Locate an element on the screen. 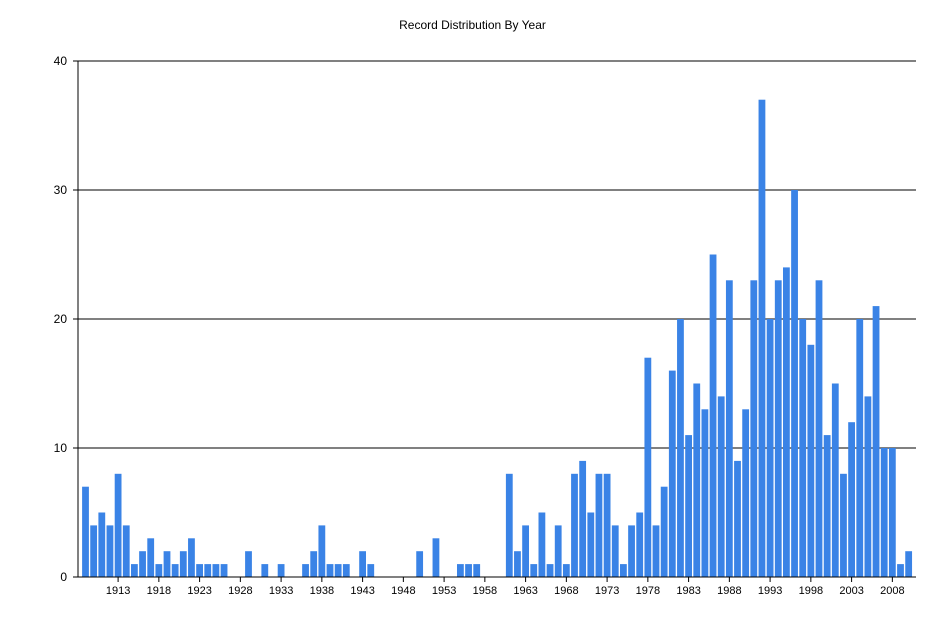  x-tick-label: 1988 is located at coordinates (729, 591).